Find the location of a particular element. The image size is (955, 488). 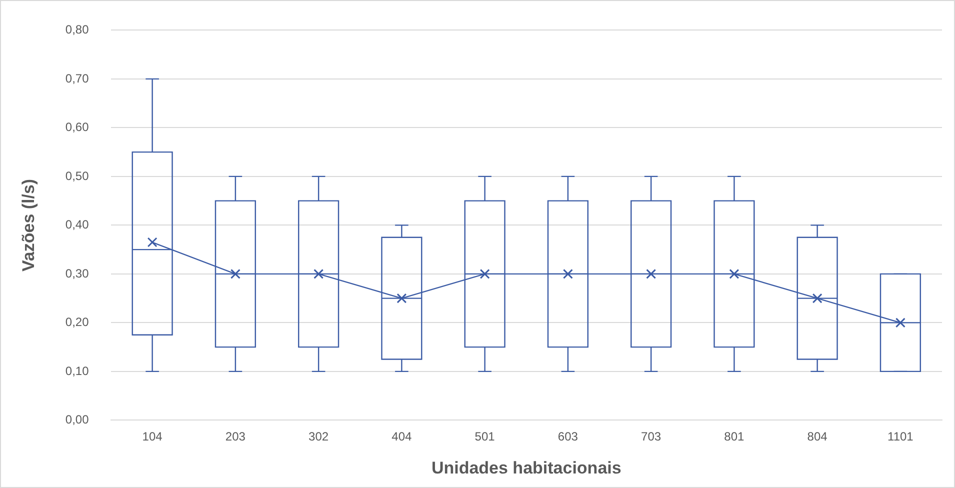

y-tick-label: 0,30 is located at coordinates (77, 273).